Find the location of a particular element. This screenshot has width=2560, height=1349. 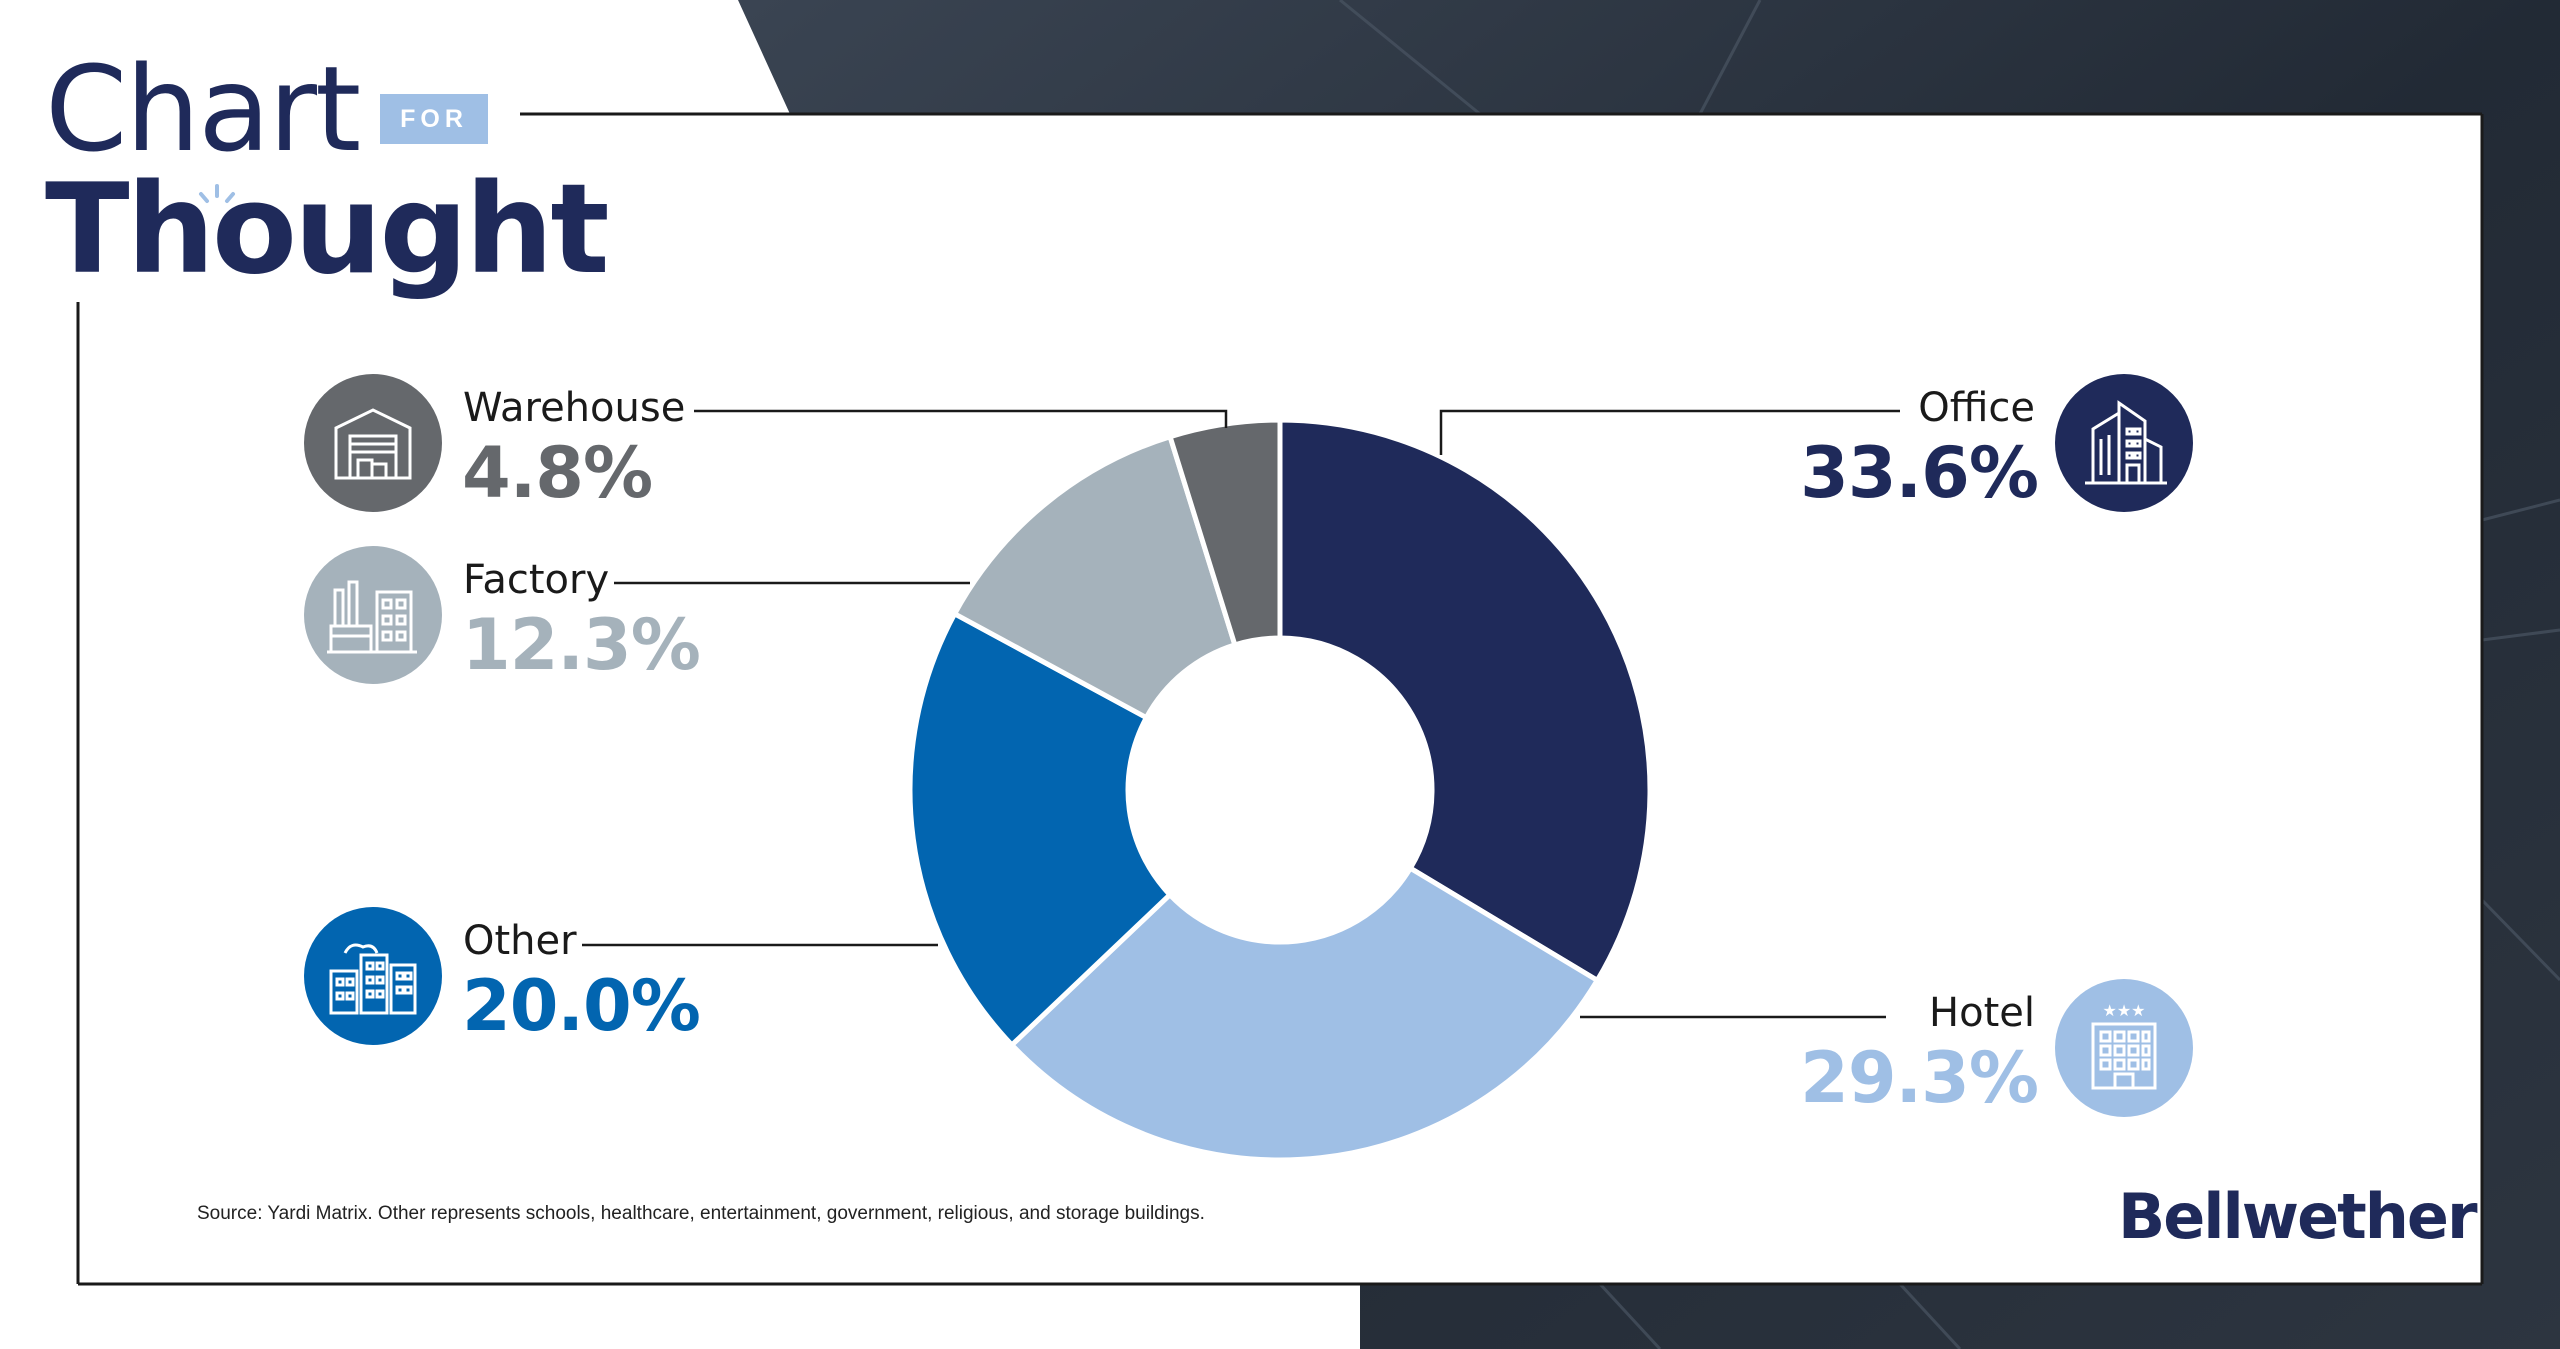

hotel-label: Hotel is located at coordinates (1982, 1013).